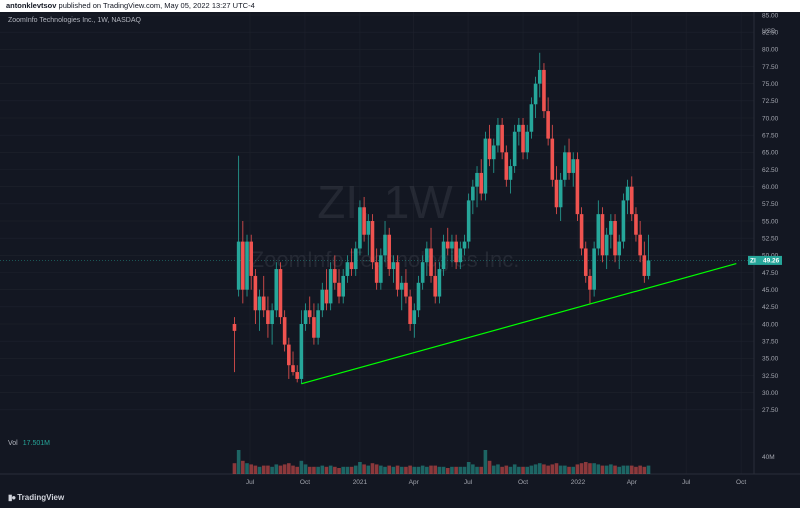 This screenshot has width=800, height=508. I want to click on price-tick-label: 72.50, so click(770, 101).